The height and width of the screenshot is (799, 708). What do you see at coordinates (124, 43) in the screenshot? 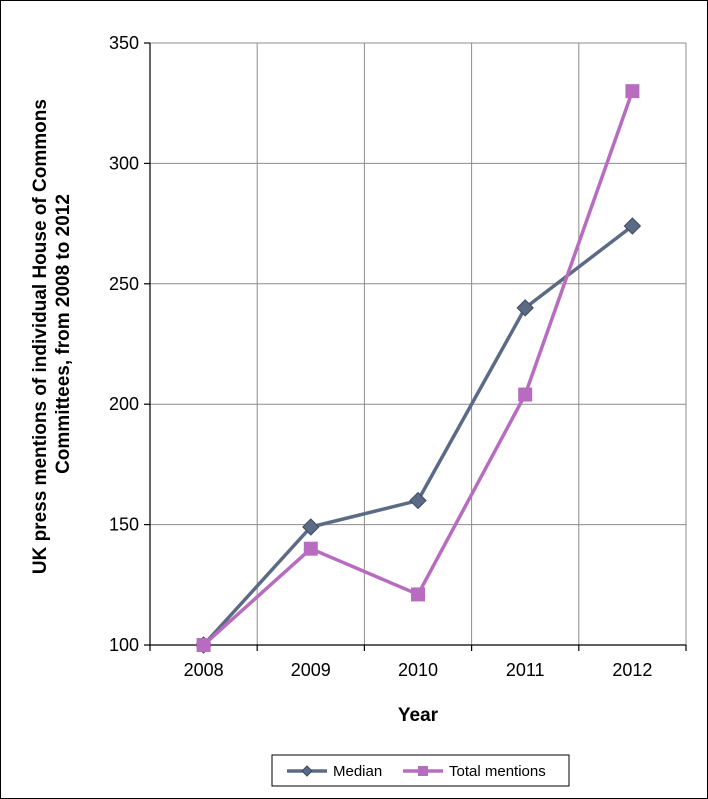
I see `y-tick-label-350: 350` at bounding box center [124, 43].